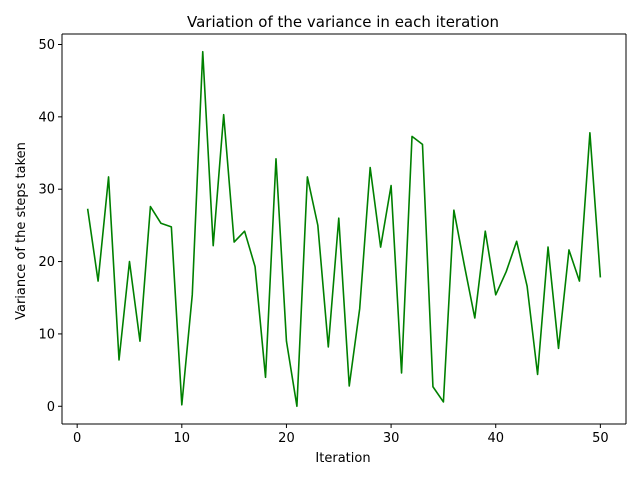  I want to click on y-tick-label: 30, so click(46, 190).